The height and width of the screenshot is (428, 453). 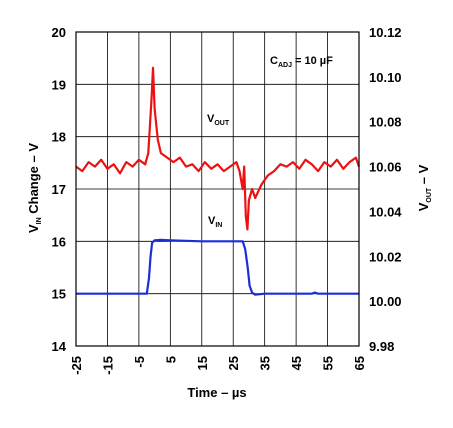 I want to click on x-tick-label: 15, so click(x=202, y=363).